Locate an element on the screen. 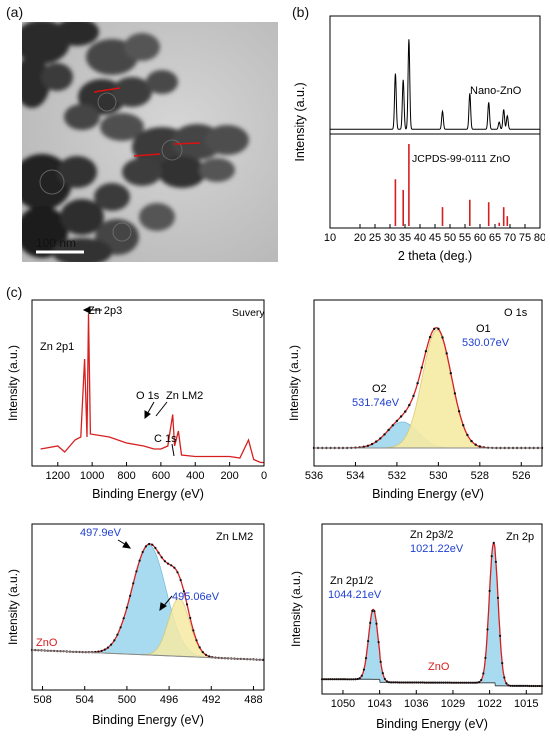  x-tick-label: 1050 is located at coordinates (343, 704).